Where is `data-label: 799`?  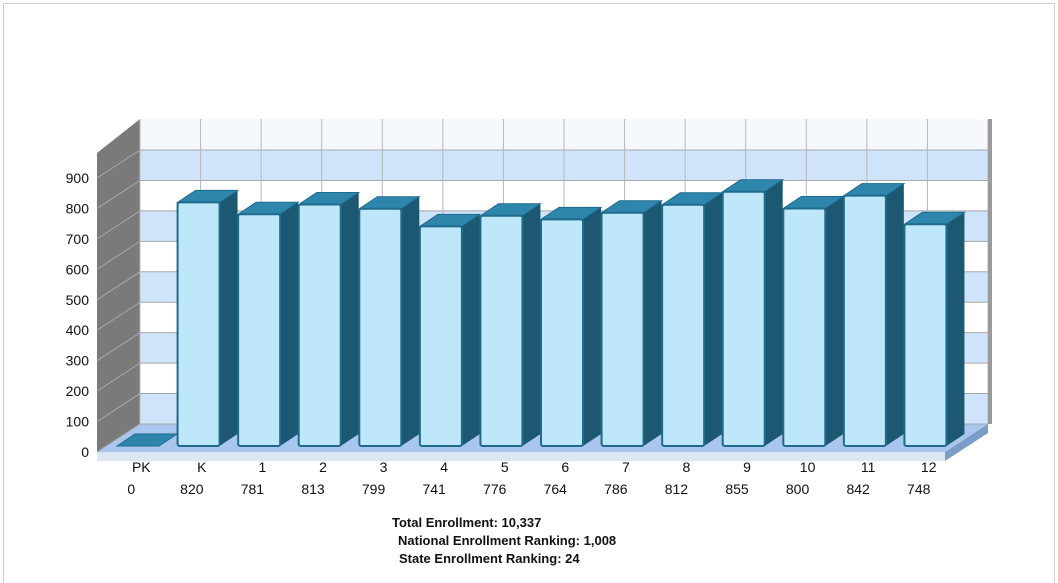 data-label: 799 is located at coordinates (374, 489).